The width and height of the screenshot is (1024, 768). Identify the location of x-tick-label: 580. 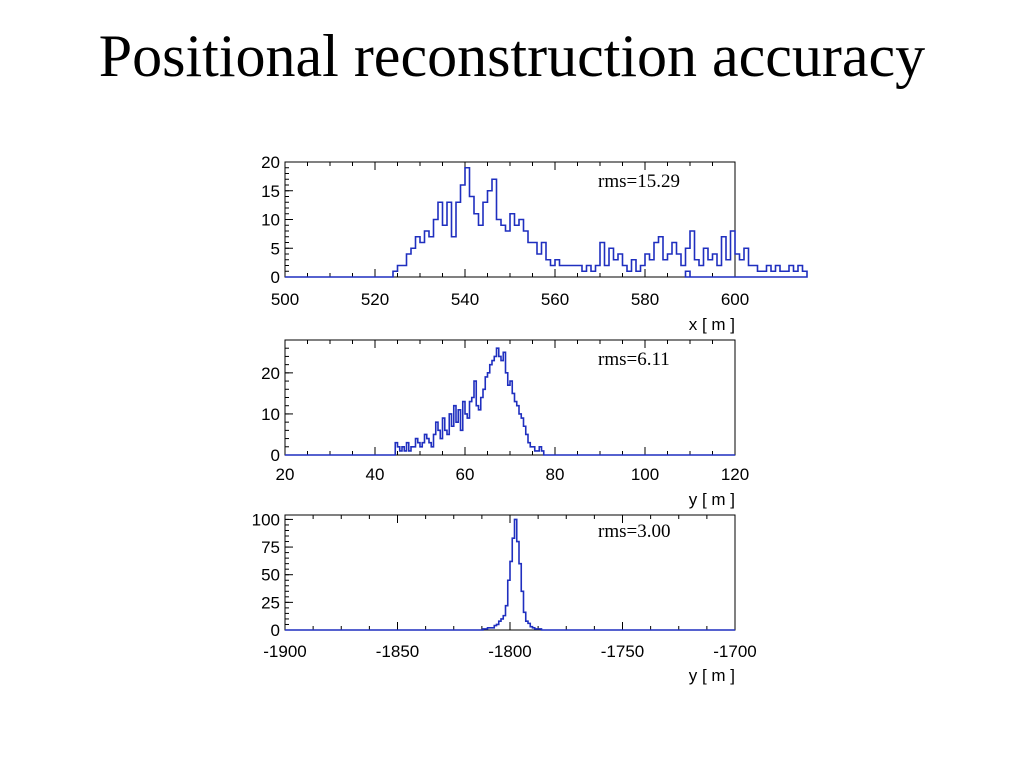
(645, 299).